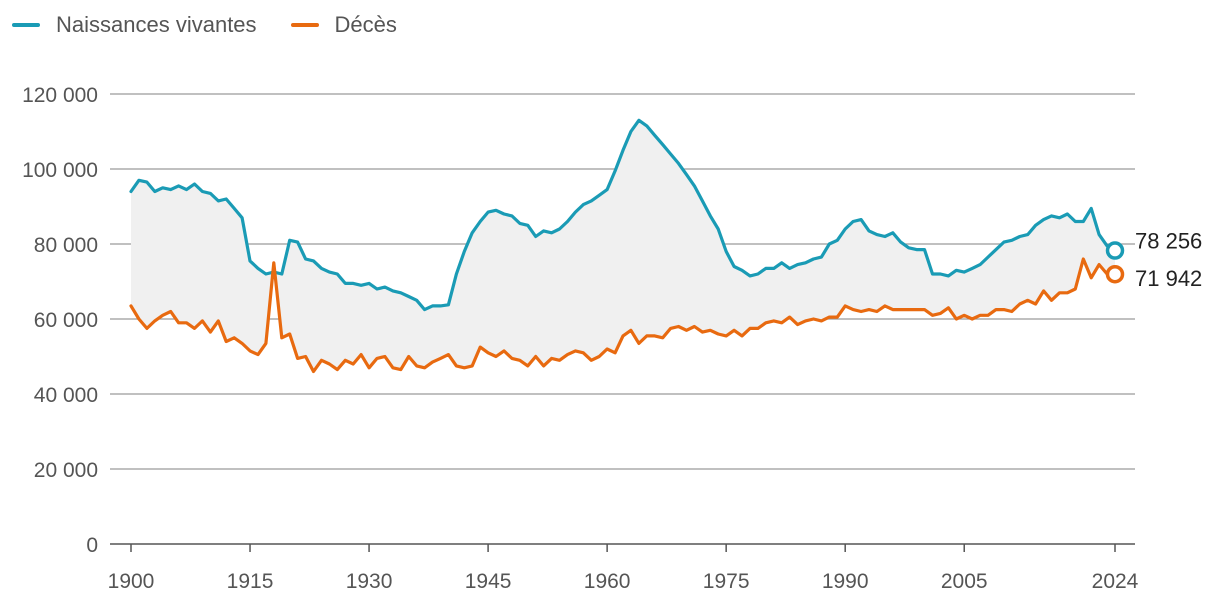 This screenshot has width=1220, height=612. I want to click on y-tick-label: 120 000, so click(60, 95).